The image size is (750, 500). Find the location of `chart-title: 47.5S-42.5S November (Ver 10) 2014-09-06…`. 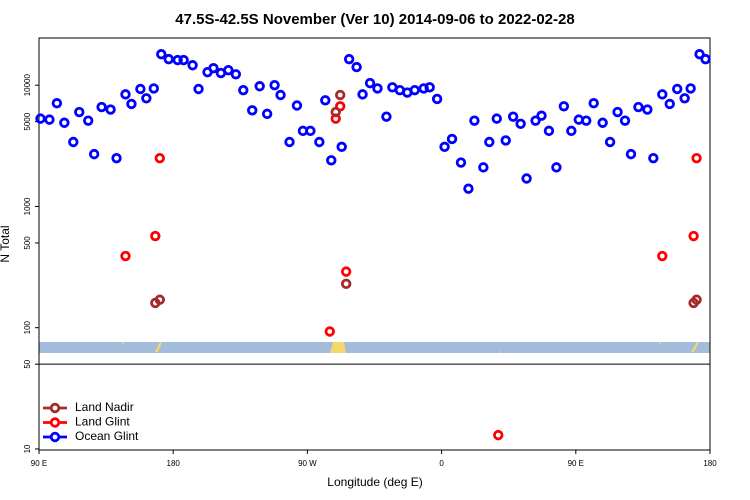

chart-title: 47.5S-42.5S November (Ver 10) 2014-09-06… is located at coordinates (374, 19).